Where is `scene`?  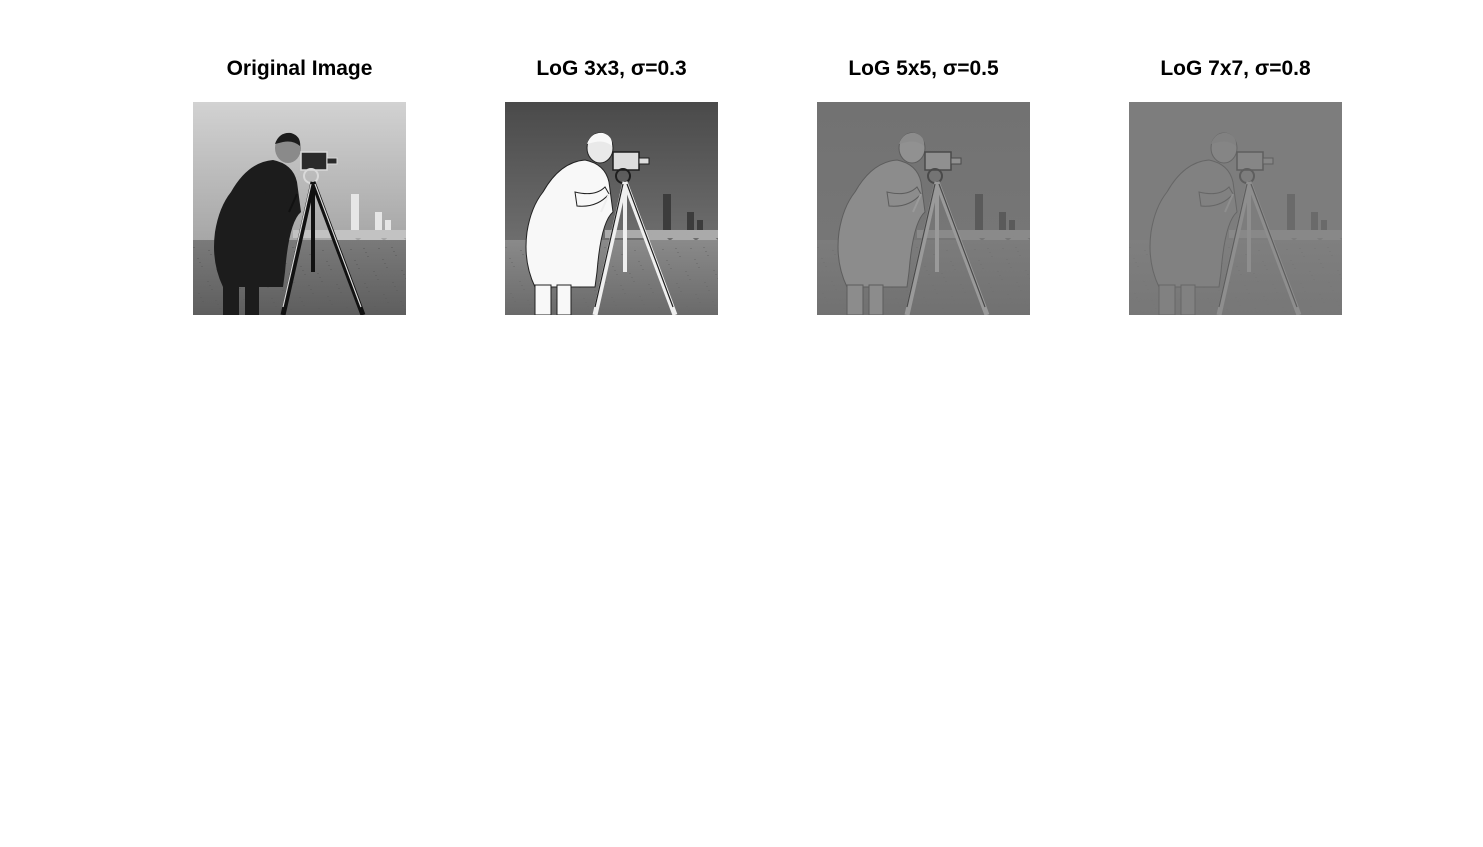 scene is located at coordinates (611, 208).